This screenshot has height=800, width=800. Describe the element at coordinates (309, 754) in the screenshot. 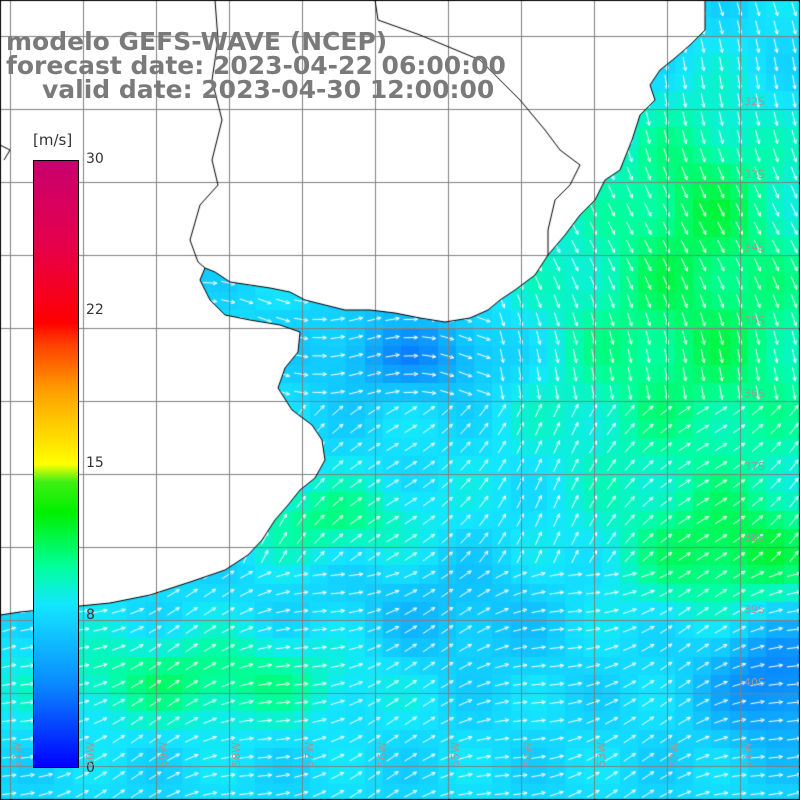

I see `lon-label: 57W` at that location.